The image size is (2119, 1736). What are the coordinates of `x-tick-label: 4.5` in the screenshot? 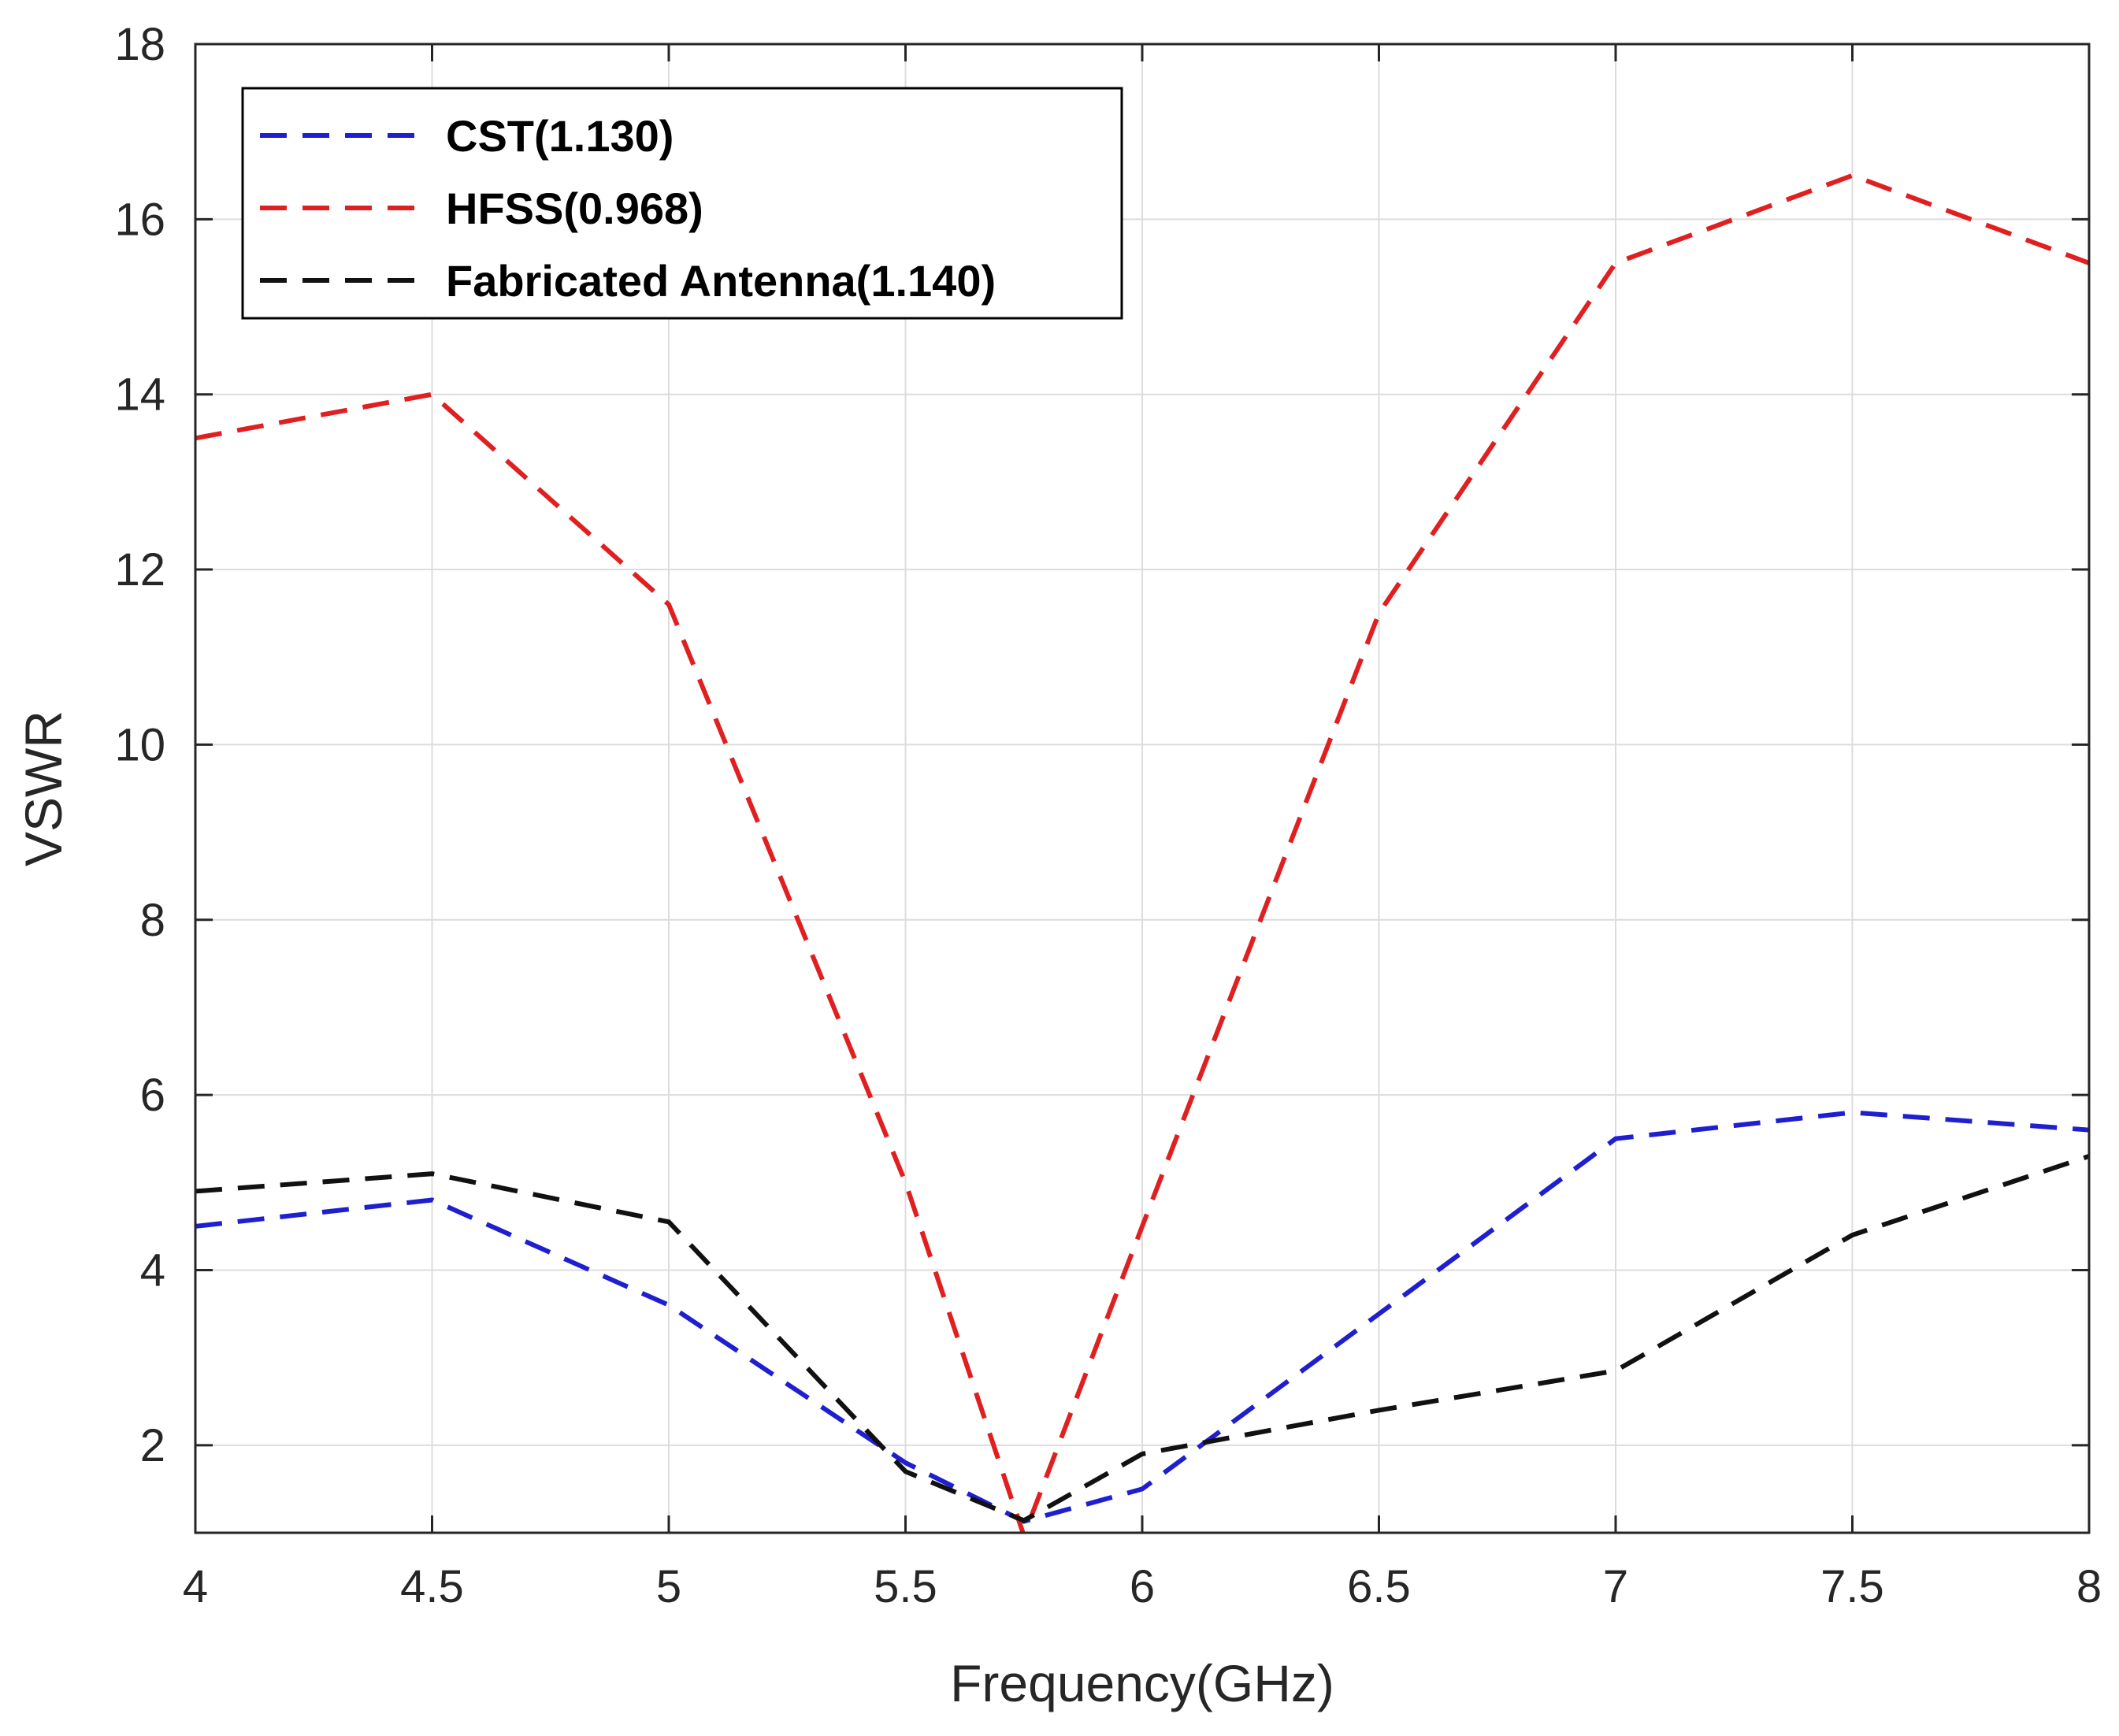 It's located at (432, 1587).